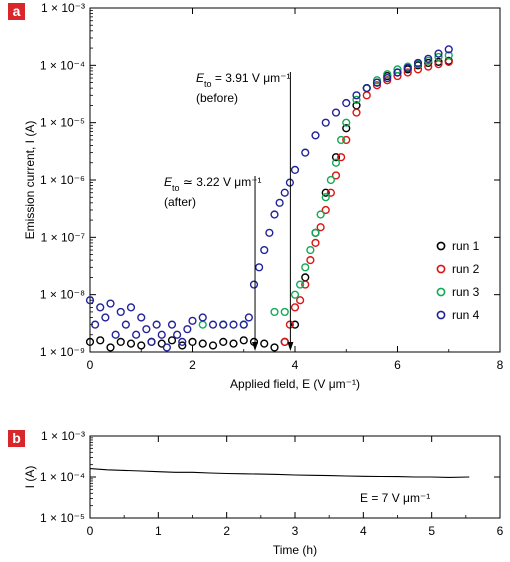 The image size is (510, 562). Describe the element at coordinates (16, 438) in the screenshot. I see `panel-b-label-box` at that location.